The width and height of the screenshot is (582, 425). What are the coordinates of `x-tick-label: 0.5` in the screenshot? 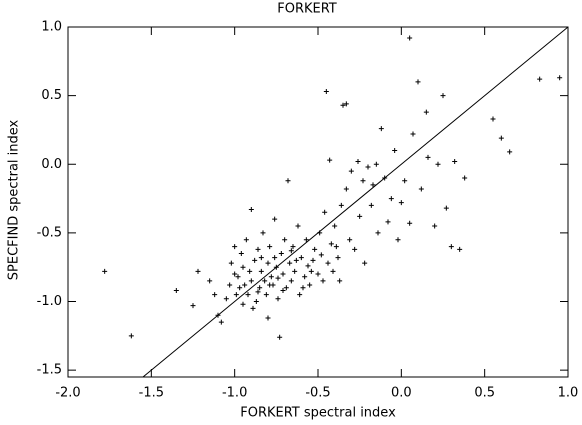 It's located at (484, 393).